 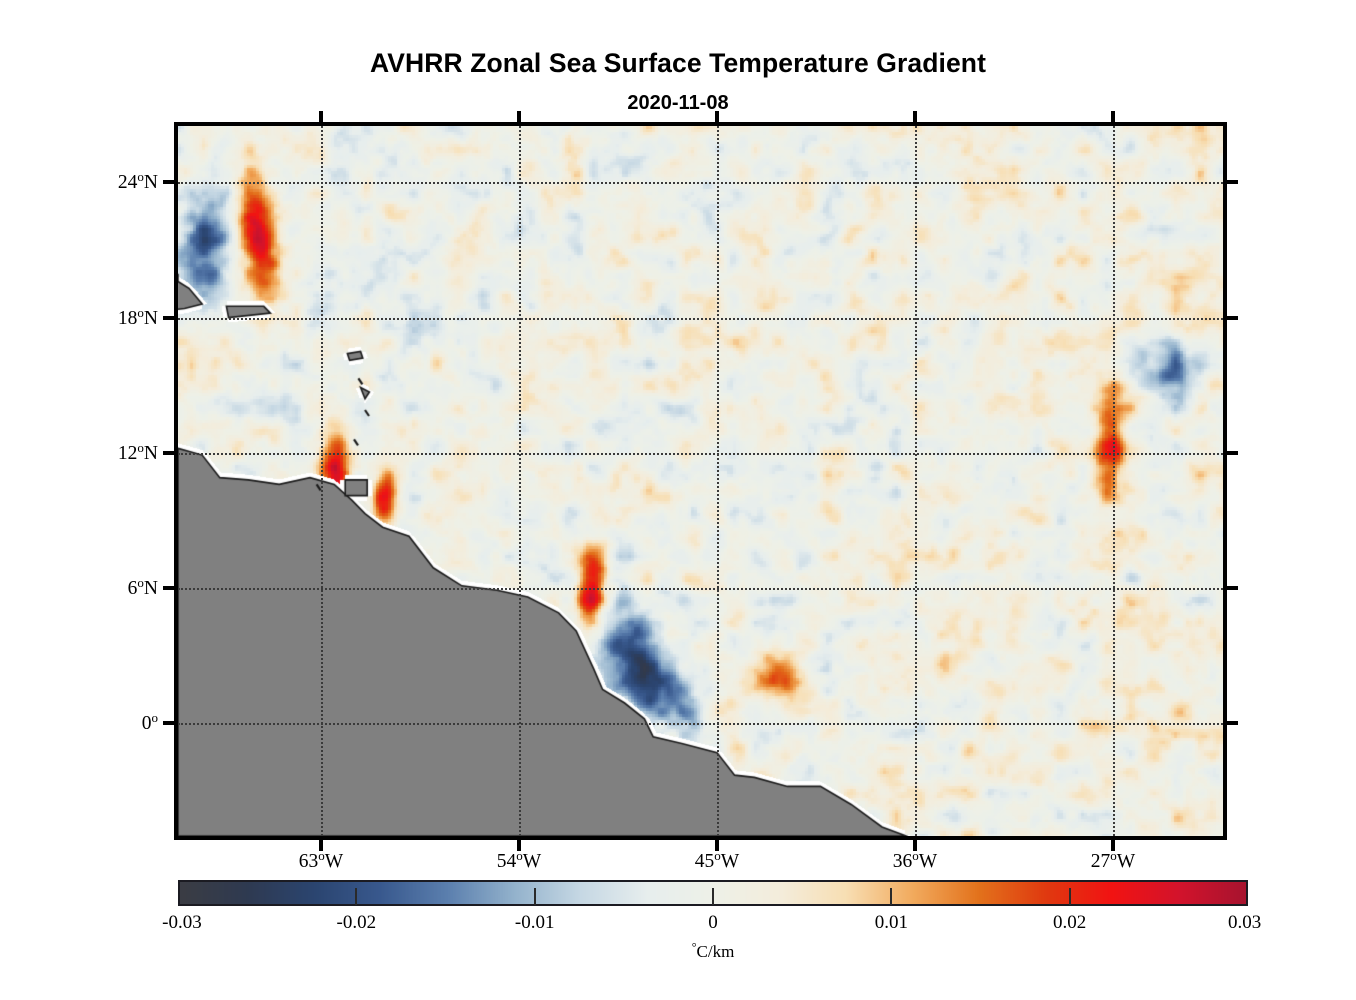 I want to click on colorbar-ticklabel: 0, so click(x=713, y=922).